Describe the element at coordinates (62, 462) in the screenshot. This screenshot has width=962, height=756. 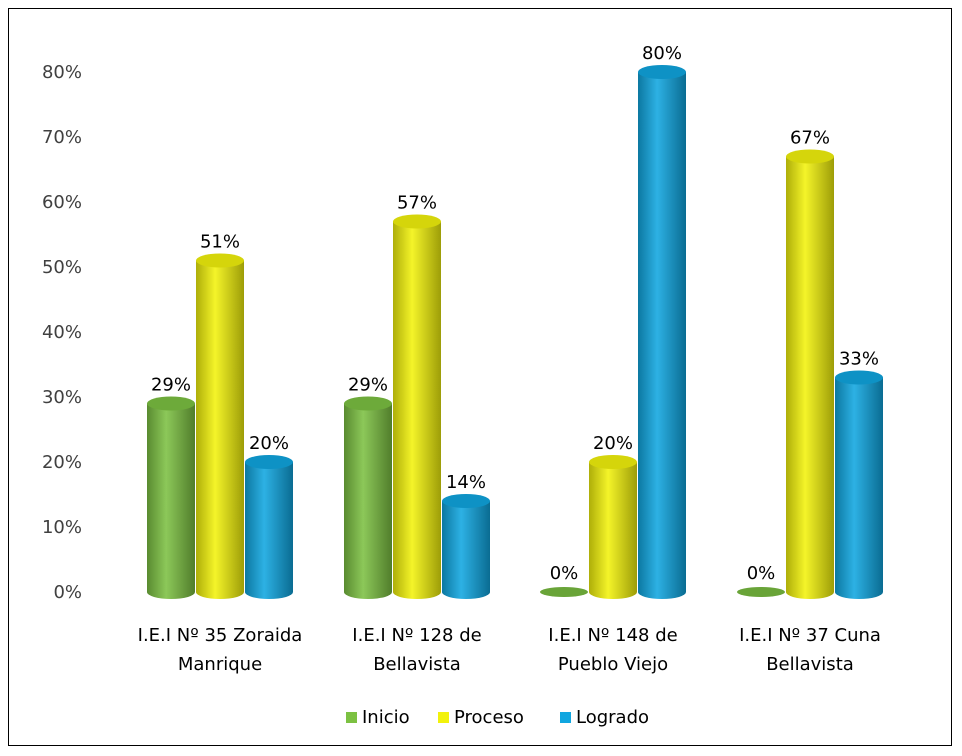
I see `y-tick-label: 20%` at that location.